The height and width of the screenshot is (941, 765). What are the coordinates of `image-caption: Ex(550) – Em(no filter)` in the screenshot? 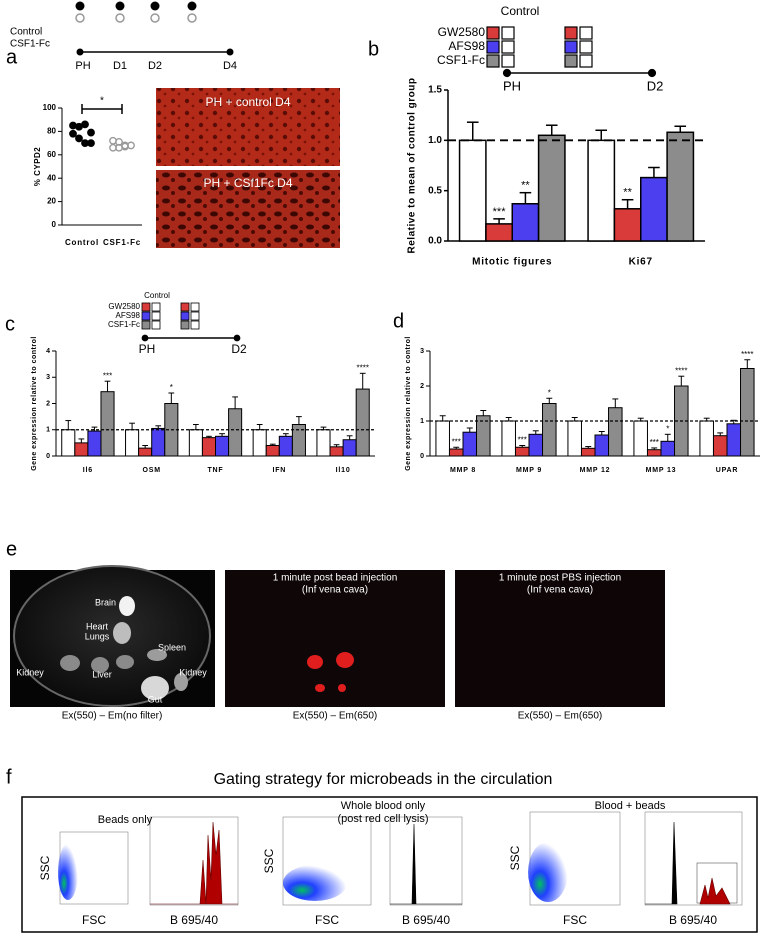 It's located at (112, 716).